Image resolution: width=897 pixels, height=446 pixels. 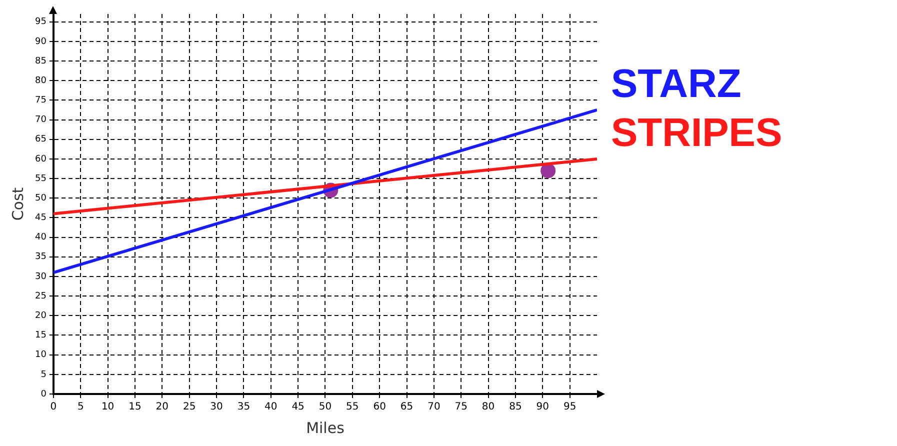 I want to click on x-tick-label: 90, so click(x=543, y=407).